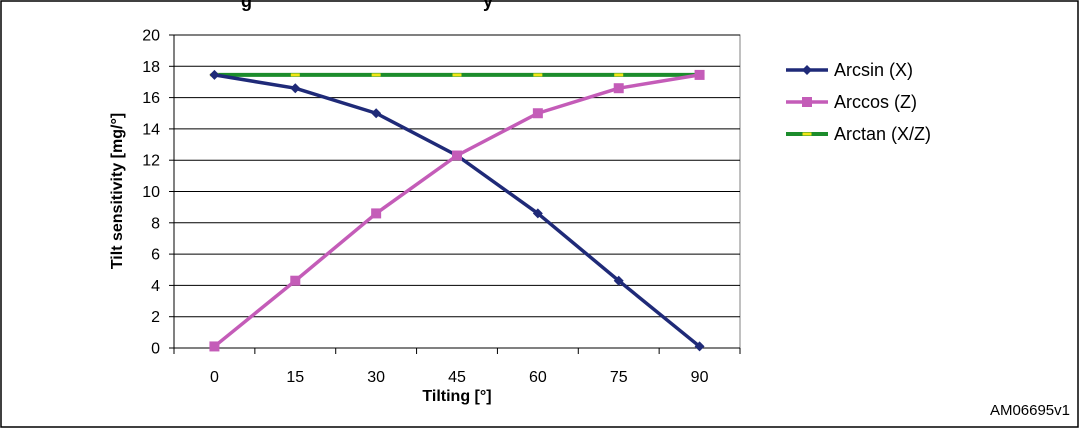 Image resolution: width=1080 pixels, height=428 pixels. What do you see at coordinates (457, 377) in the screenshot?
I see `x-tick-label: 45` at bounding box center [457, 377].